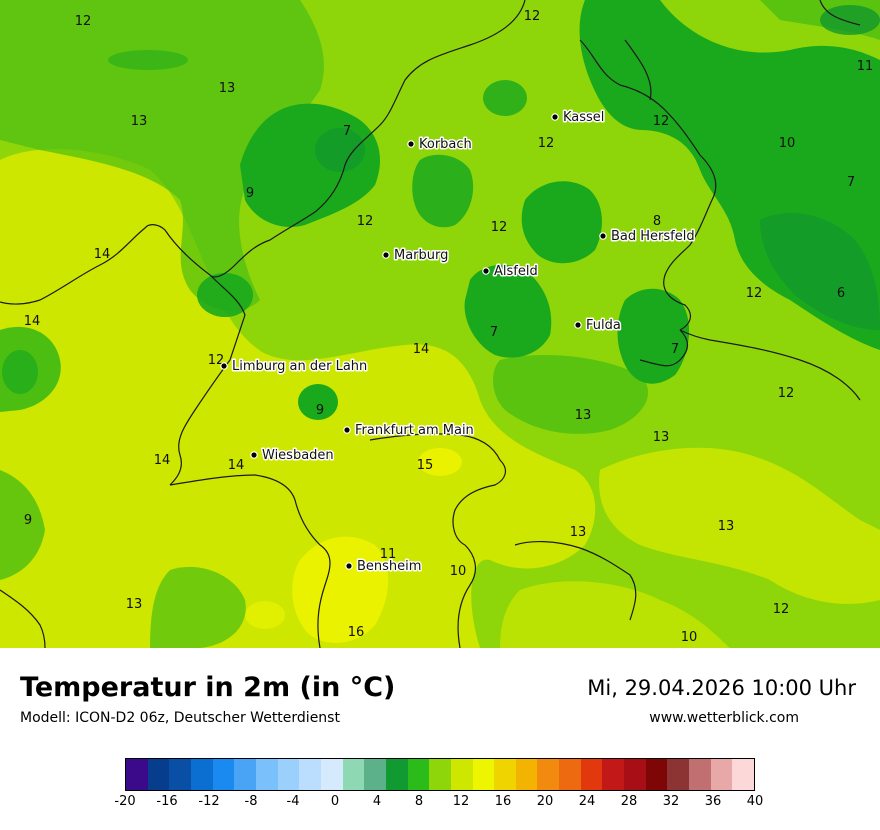 This screenshot has height=830, width=880. I want to click on color-scale-legend, so click(440, 774).